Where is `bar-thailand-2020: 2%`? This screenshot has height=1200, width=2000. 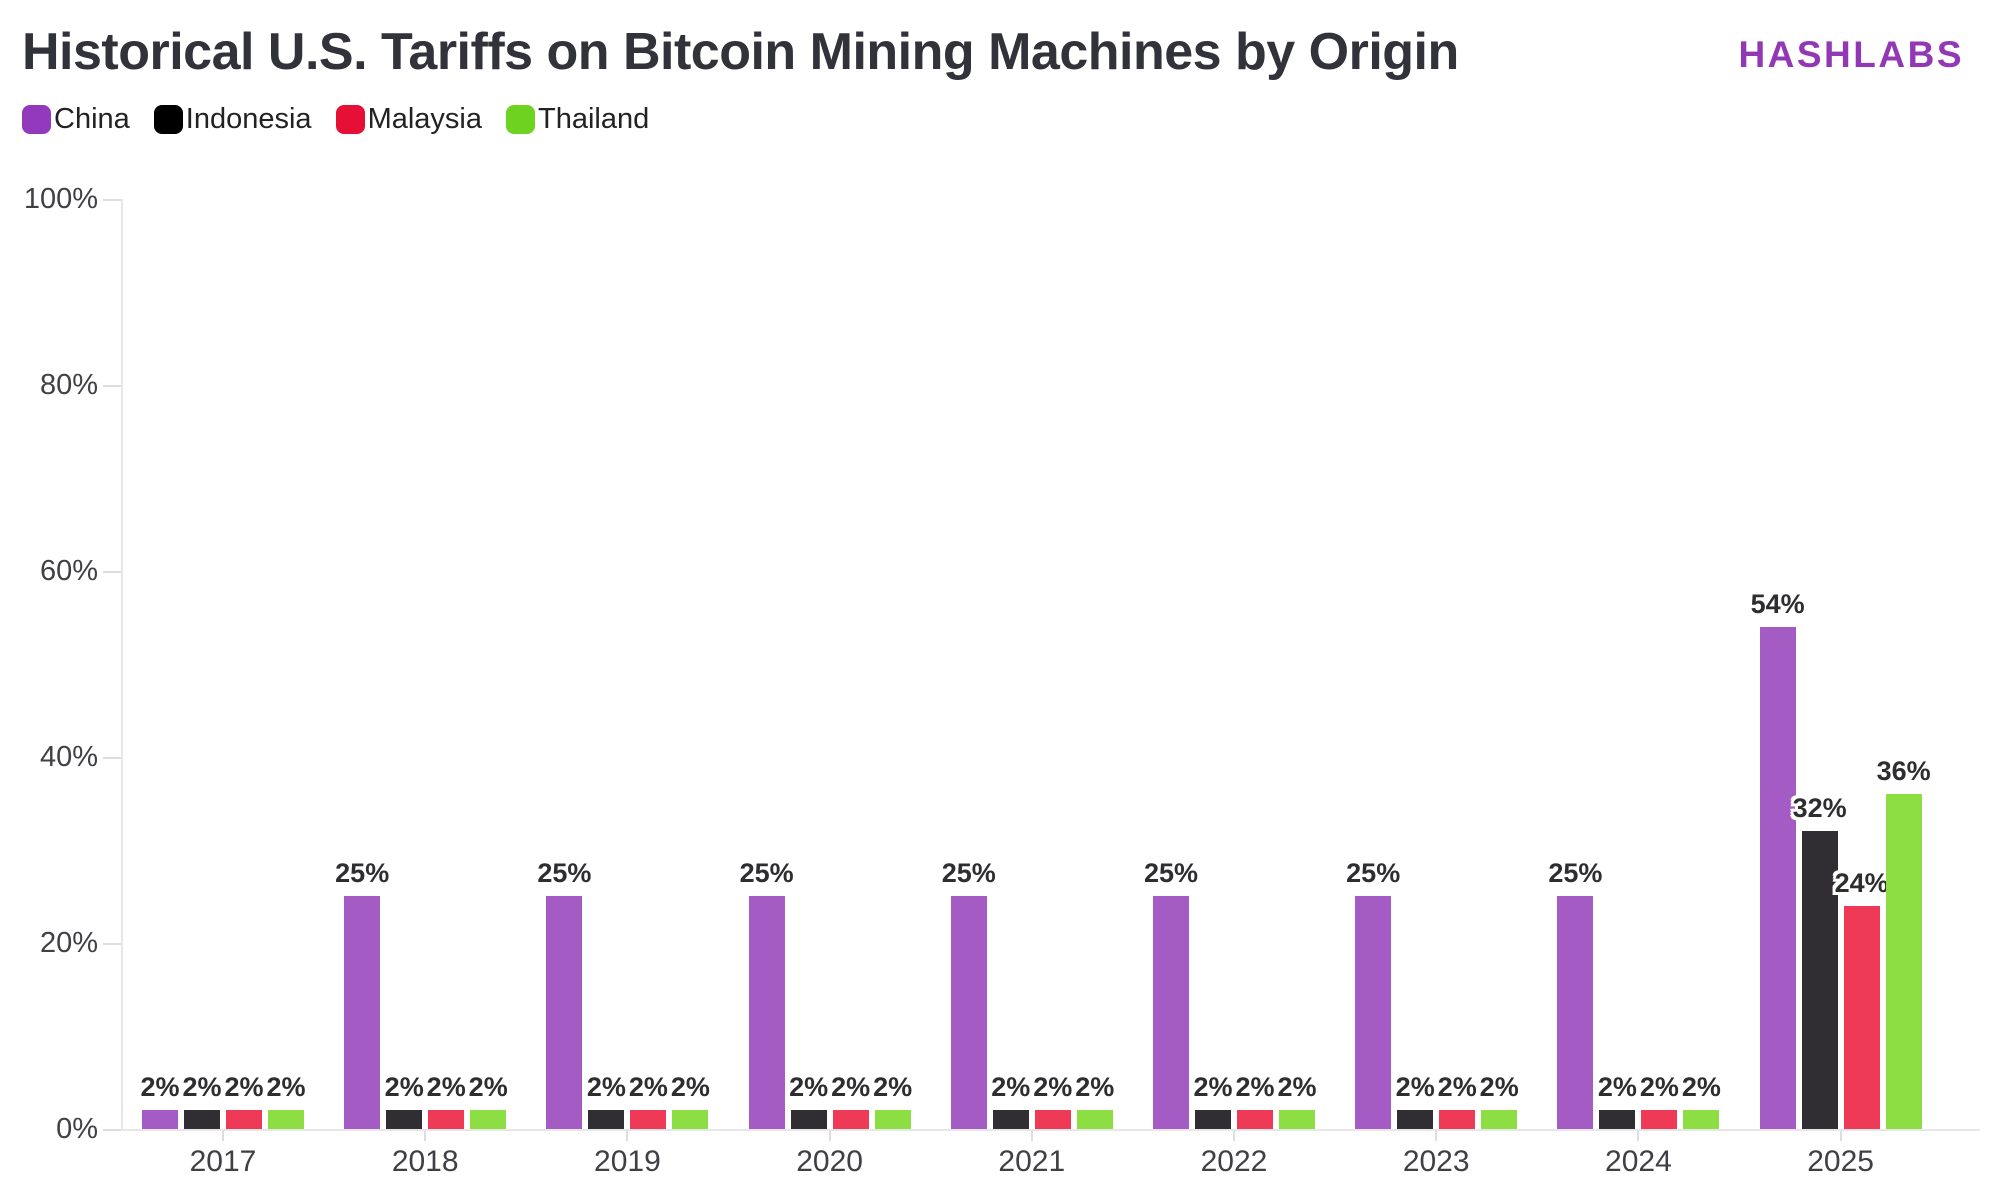 bar-thailand-2020: 2% is located at coordinates (892, 1100).